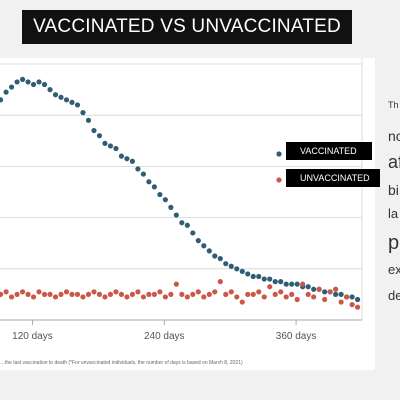 This screenshot has width=400, height=400. What do you see at coordinates (394, 162) in the screenshot?
I see `side-text-fragment: af` at bounding box center [394, 162].